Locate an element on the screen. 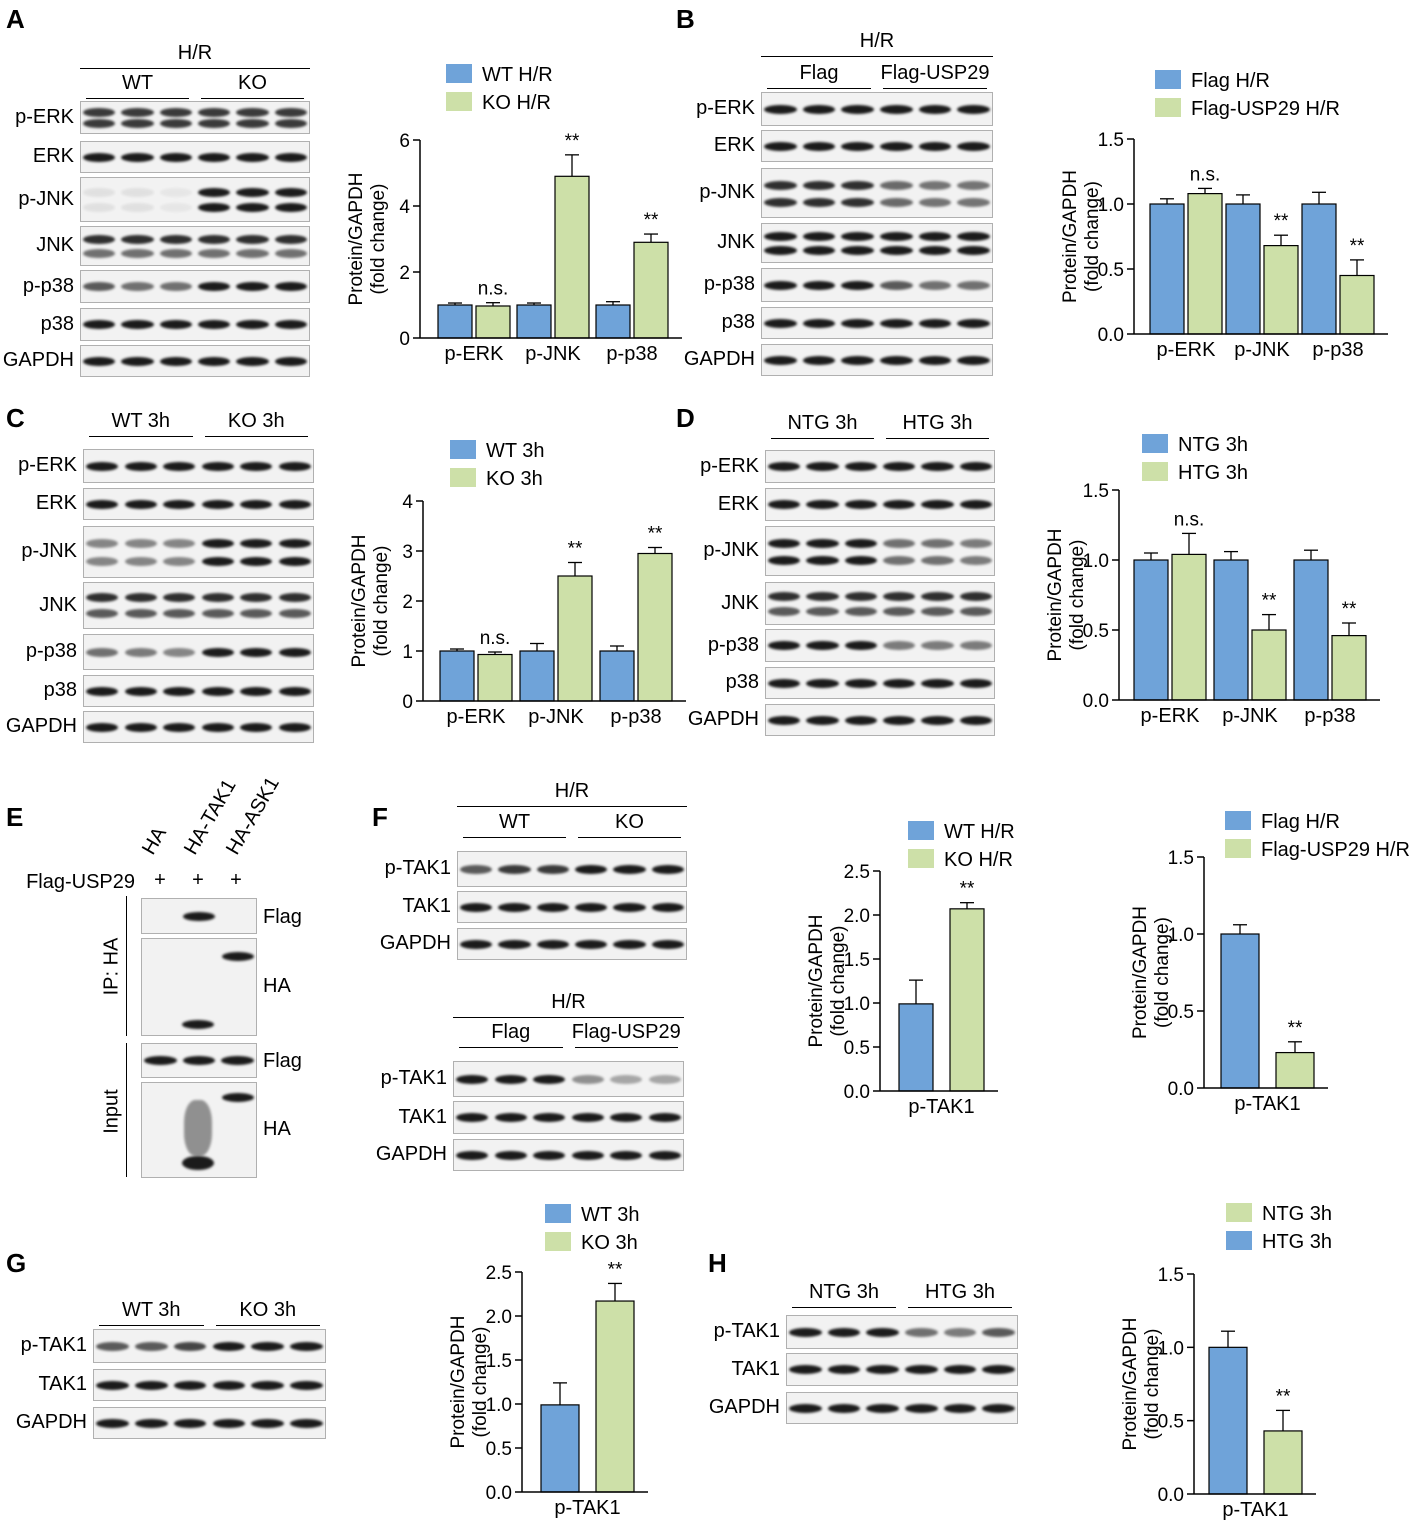 Image resolution: width=1418 pixels, height=1523 pixels. y-tick-label: 2.0 is located at coordinates (857, 916).